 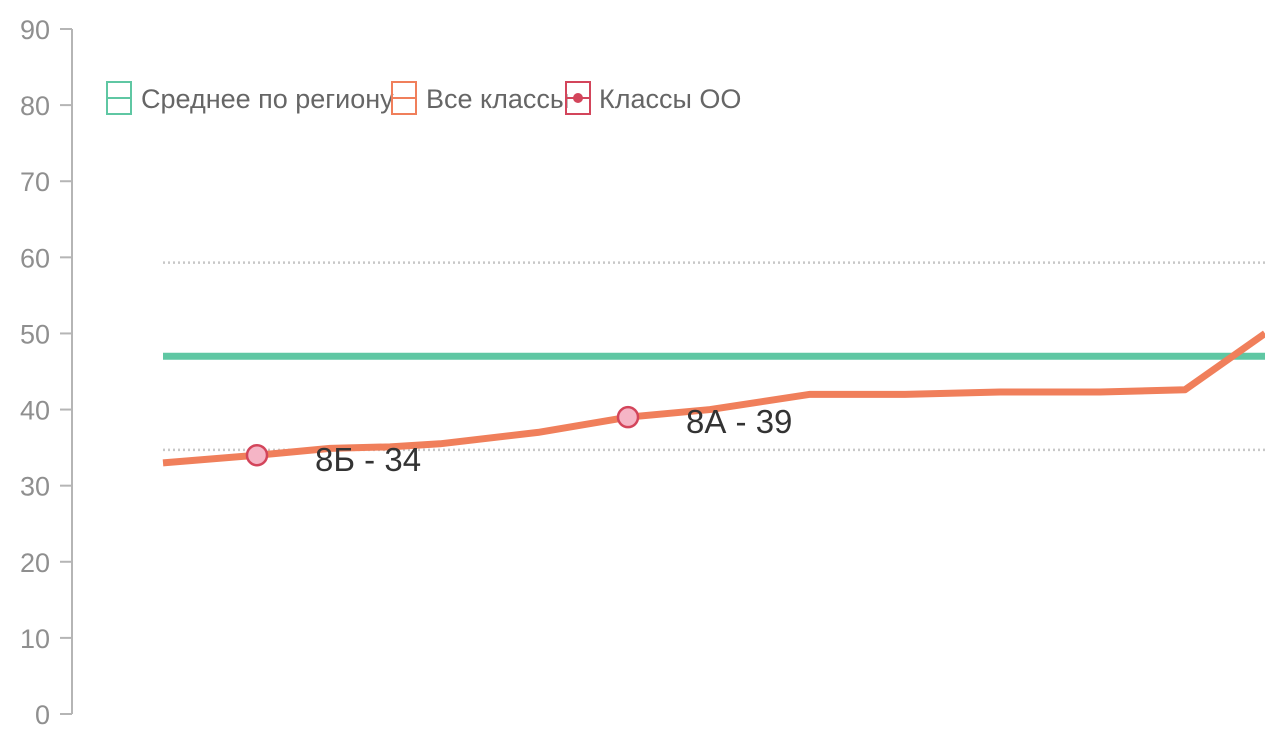 I want to click on y-tick-label: 70, so click(x=35, y=182).